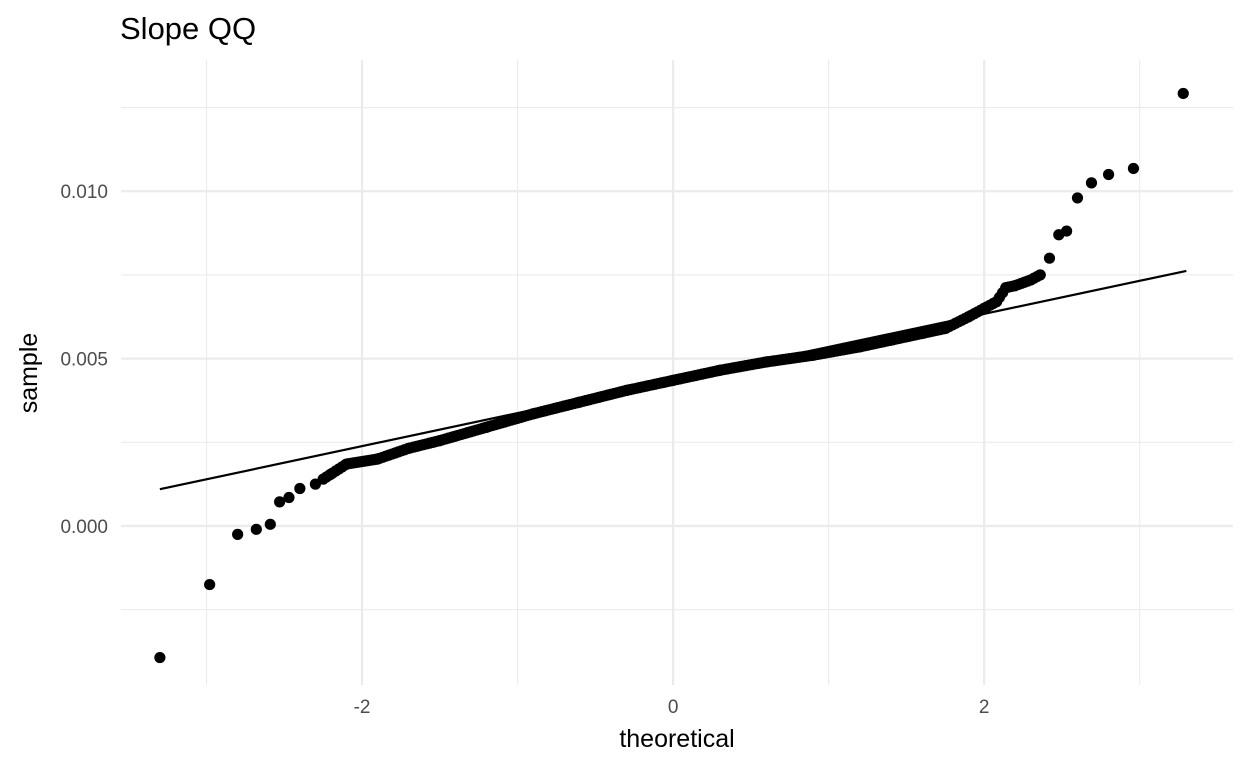 Image resolution: width=1248 pixels, height=768 pixels. I want to click on x-axis-title: theoretical, so click(676, 739).